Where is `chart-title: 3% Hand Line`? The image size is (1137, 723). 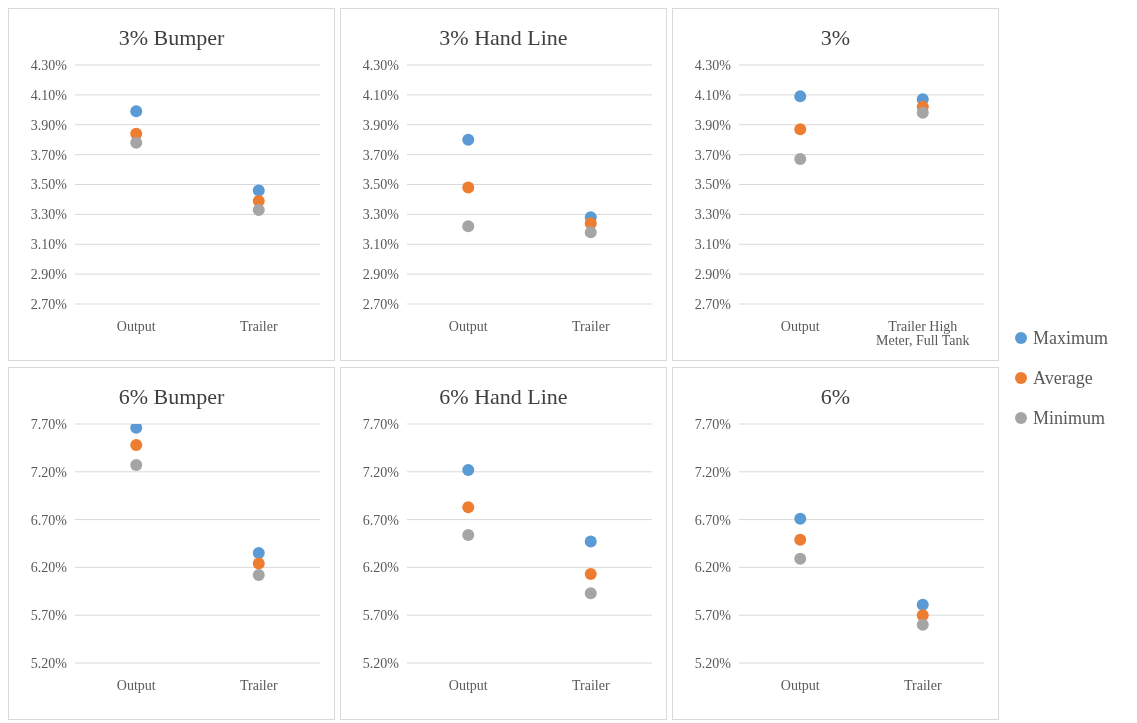
chart-title: 3% Hand Line is located at coordinates (503, 38).